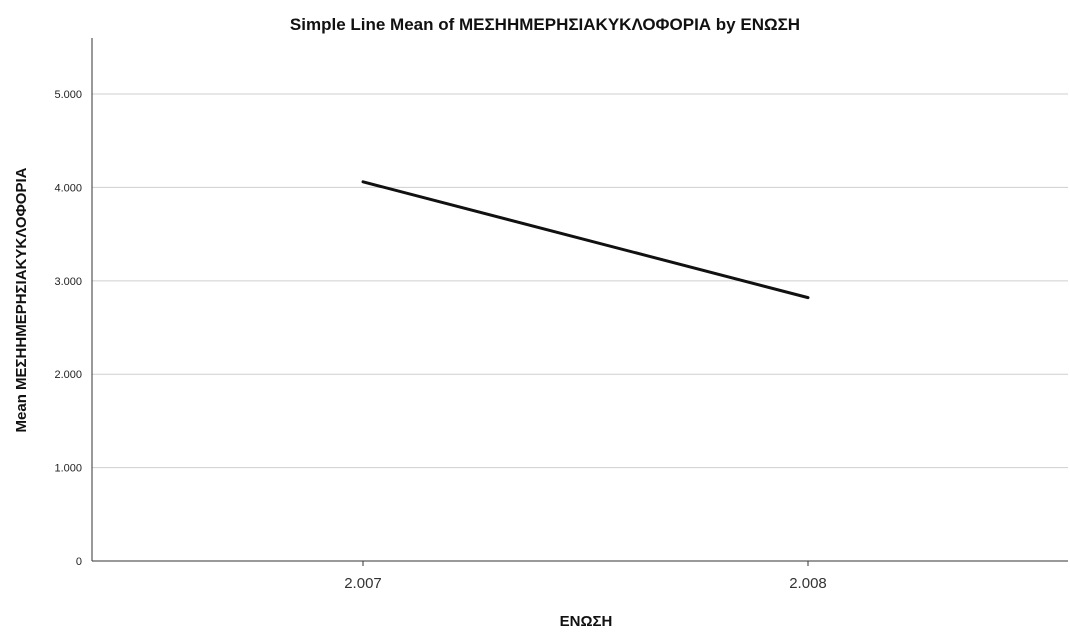  What do you see at coordinates (586, 621) in the screenshot?
I see `x-axis-title: ΕΝΩΣΗ` at bounding box center [586, 621].